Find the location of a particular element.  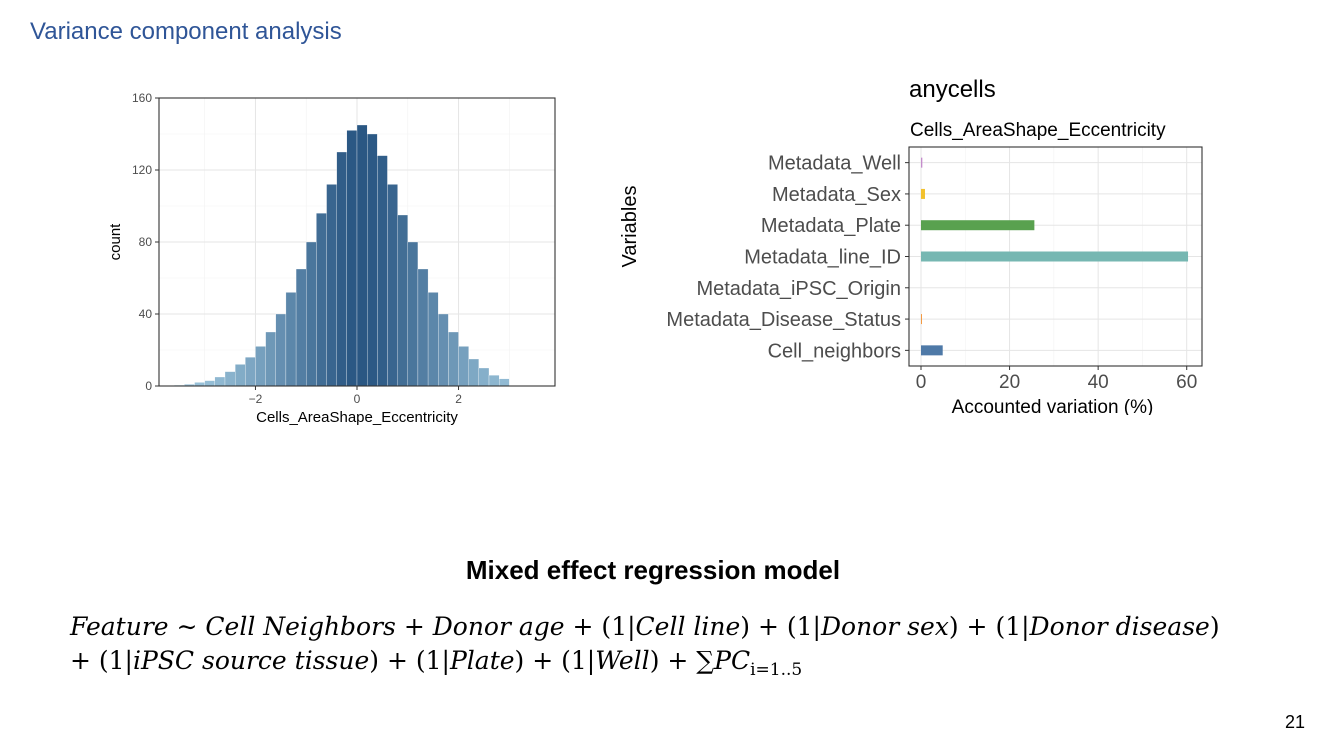

chart-title: anycells is located at coordinates (952, 89).